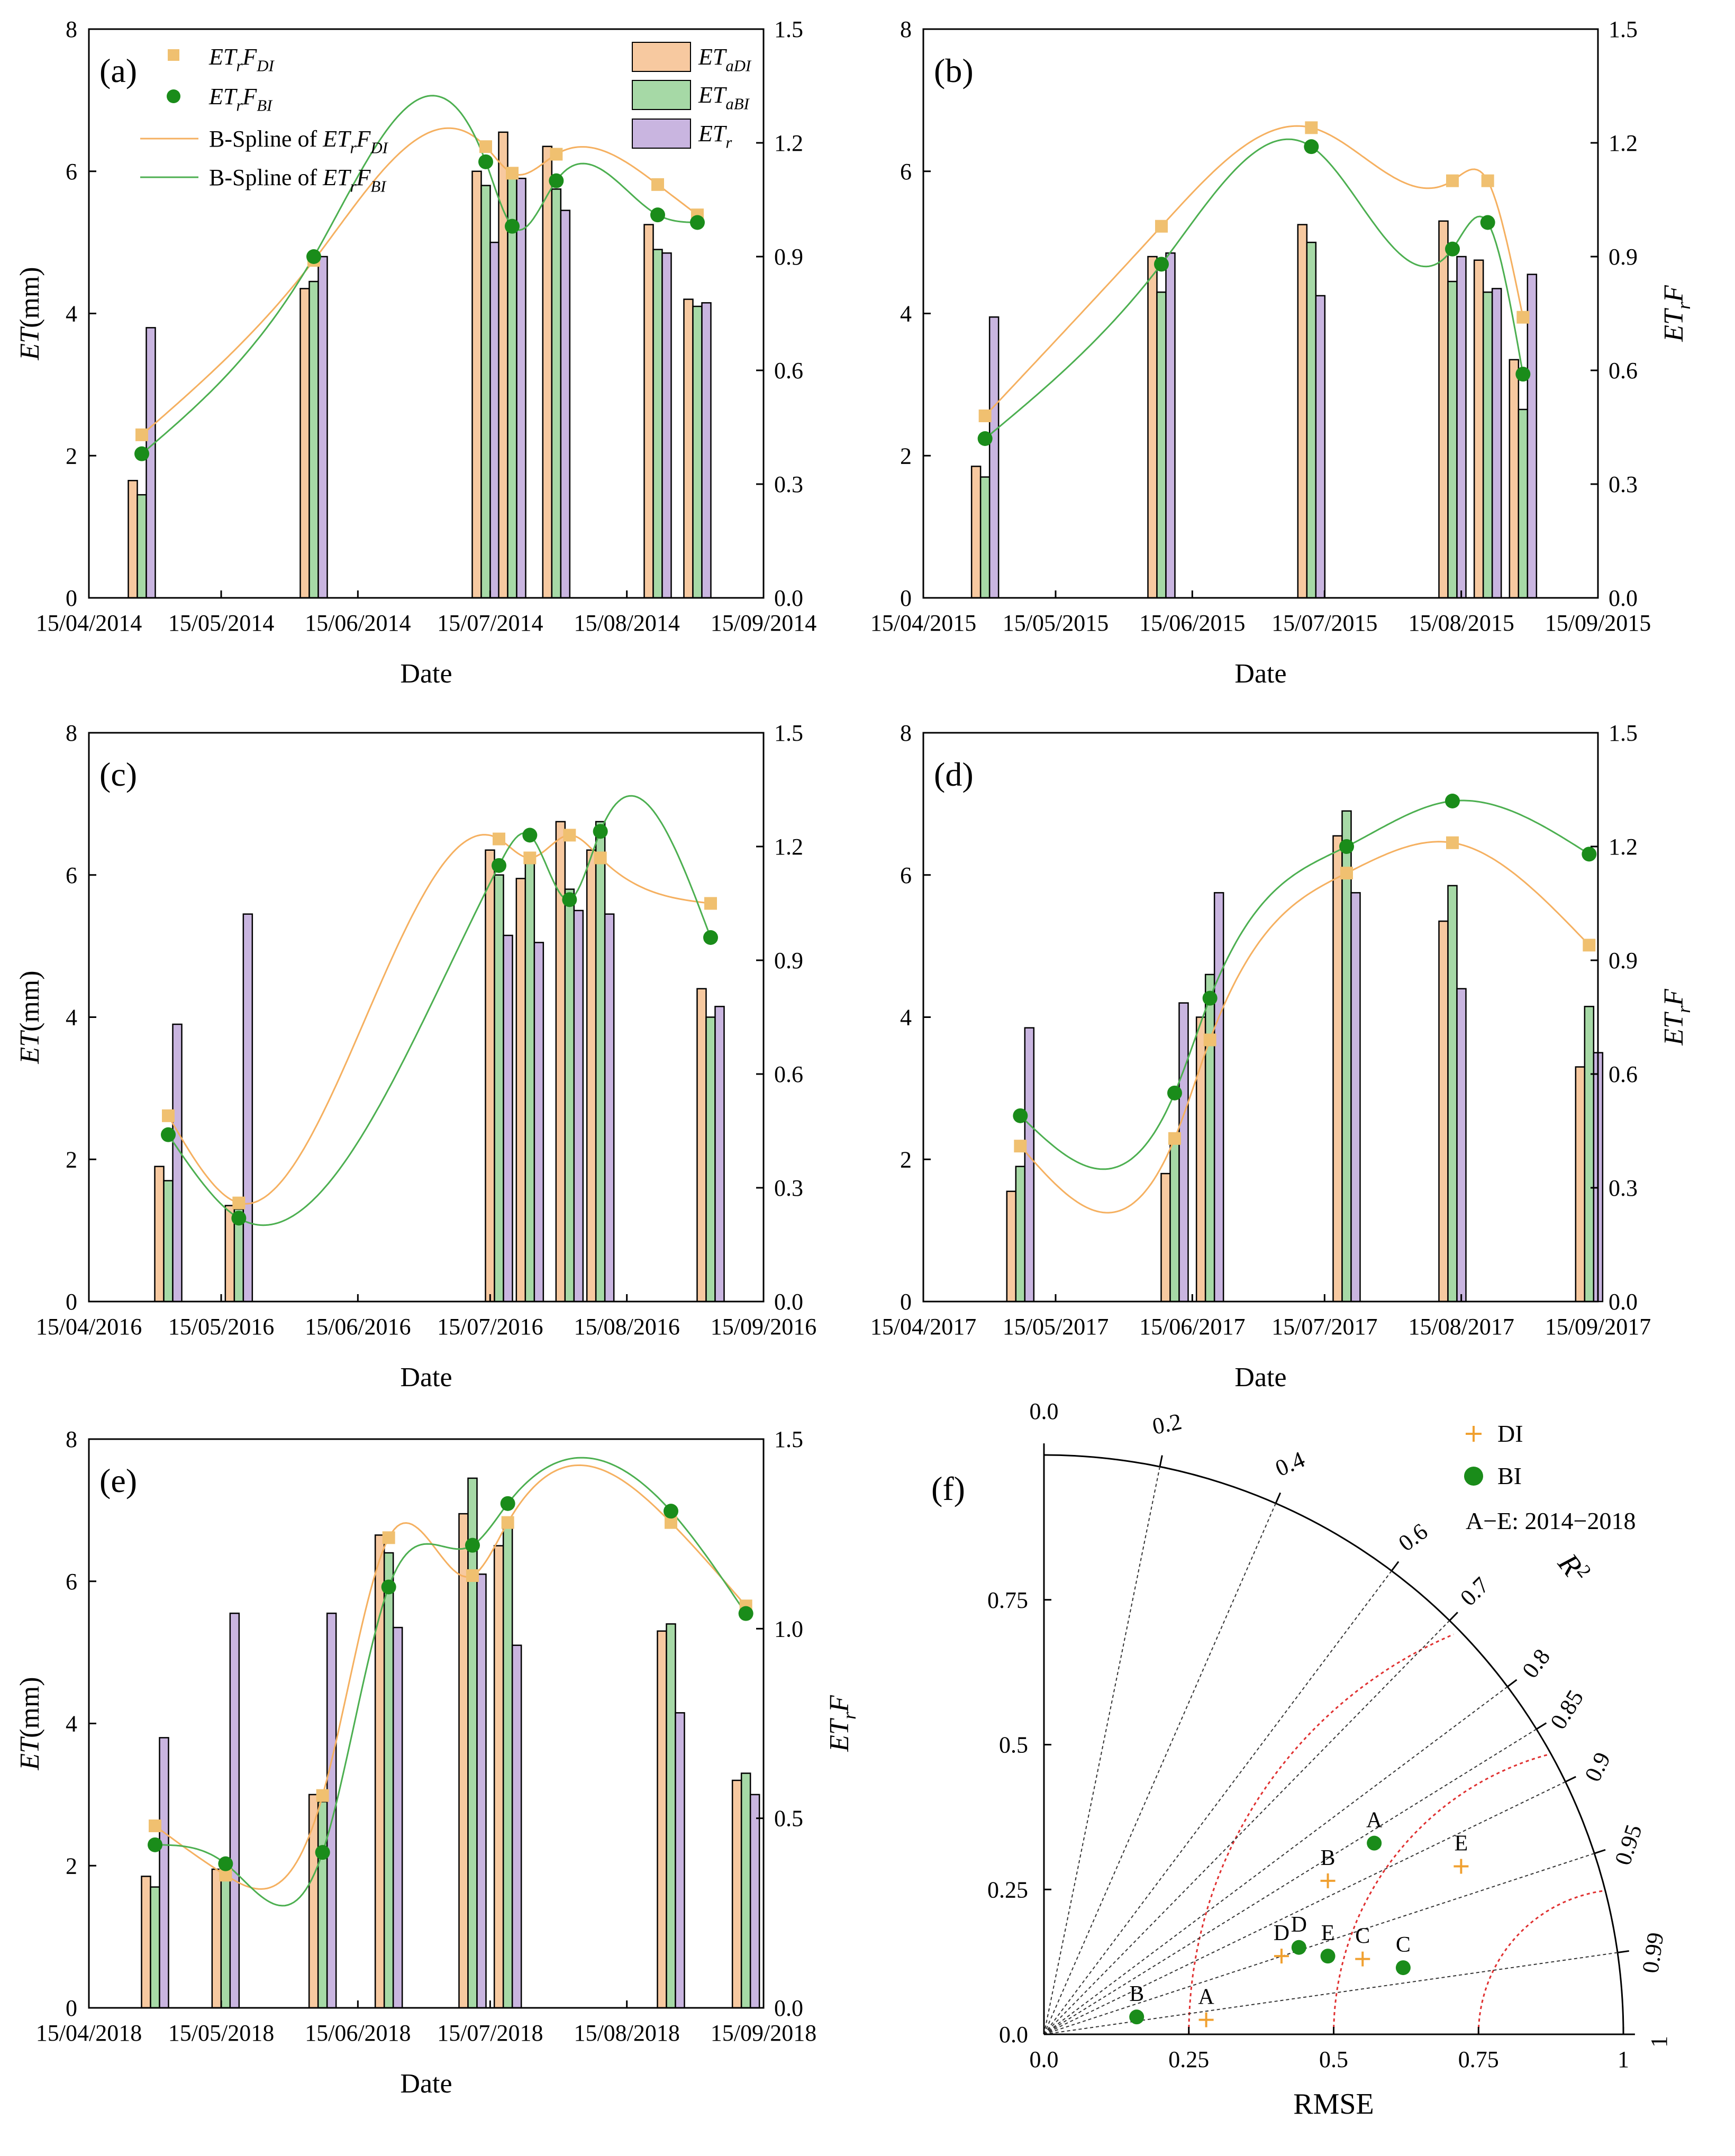 The width and height of the screenshot is (1735, 2156). Describe the element at coordinates (788, 484) in the screenshot. I see `y2-tick-label: 0.3` at that location.